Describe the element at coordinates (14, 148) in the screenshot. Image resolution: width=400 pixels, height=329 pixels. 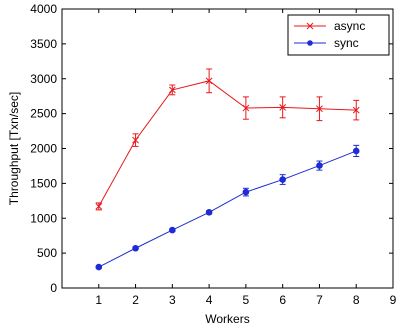
I see `y-axis-label: Throughput [Txn/sec]` at that location.